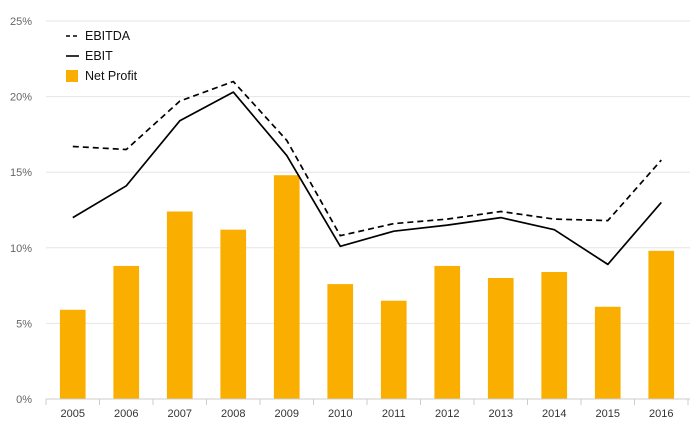 Image resolution: width=700 pixels, height=433 pixels. I want to click on x-tick-label: 2007, so click(180, 414).